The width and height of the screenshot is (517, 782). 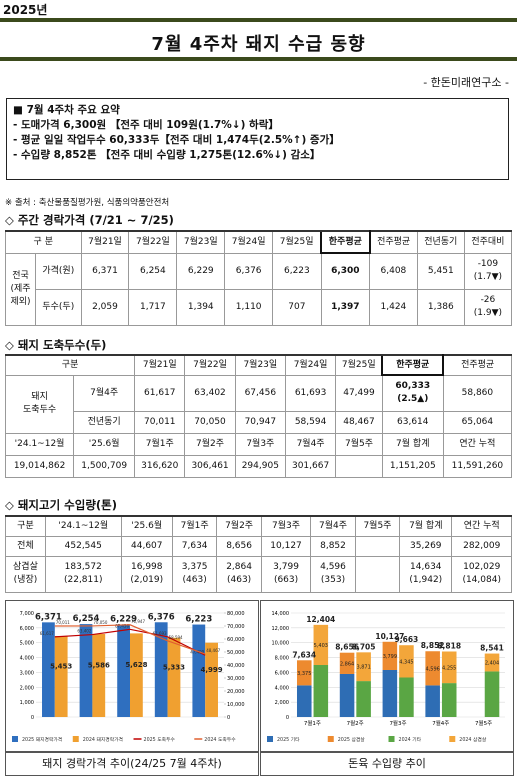 I want to click on organization: - 한돈미래연구소 -, so click(x=466, y=82).